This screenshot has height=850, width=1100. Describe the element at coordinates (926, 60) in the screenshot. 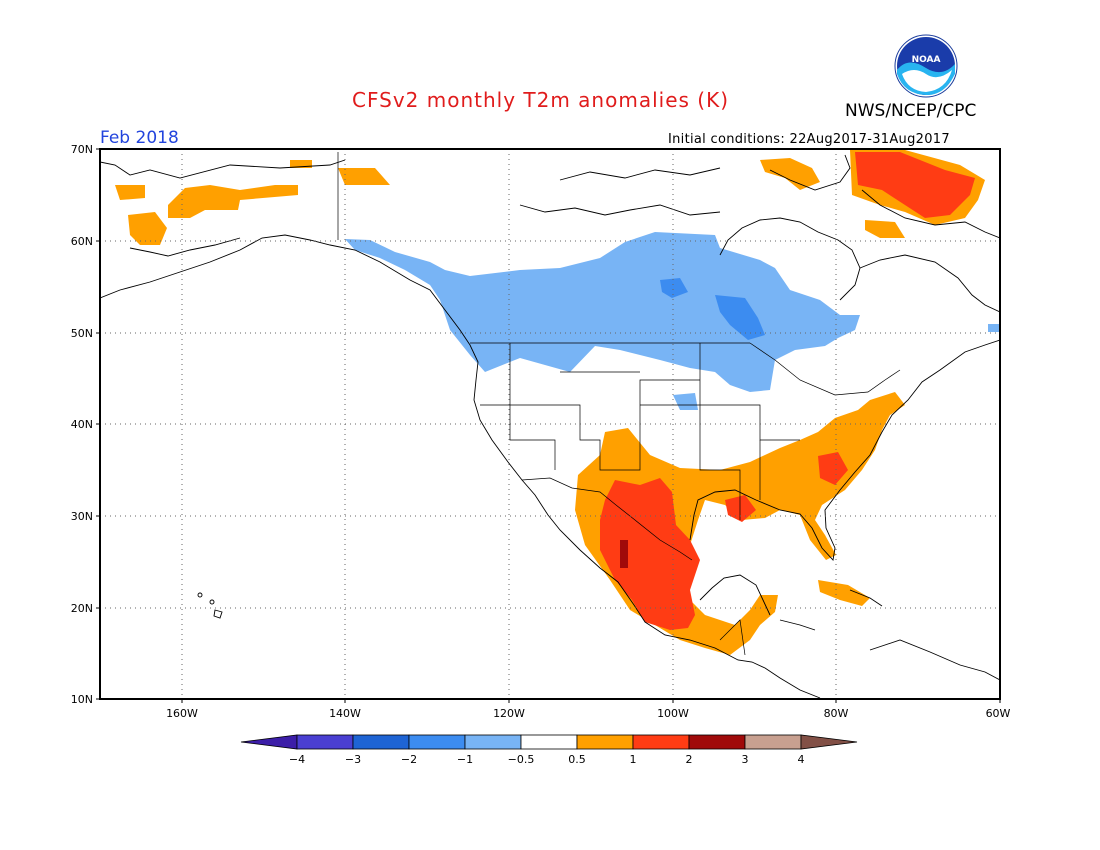

I see `logo-text: NOAA` at that location.